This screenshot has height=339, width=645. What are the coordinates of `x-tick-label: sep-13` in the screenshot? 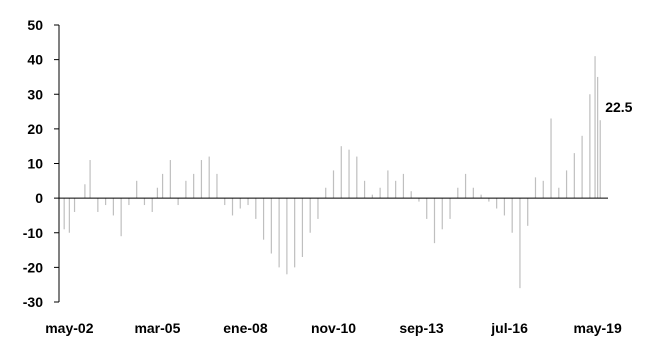 It's located at (421, 328).